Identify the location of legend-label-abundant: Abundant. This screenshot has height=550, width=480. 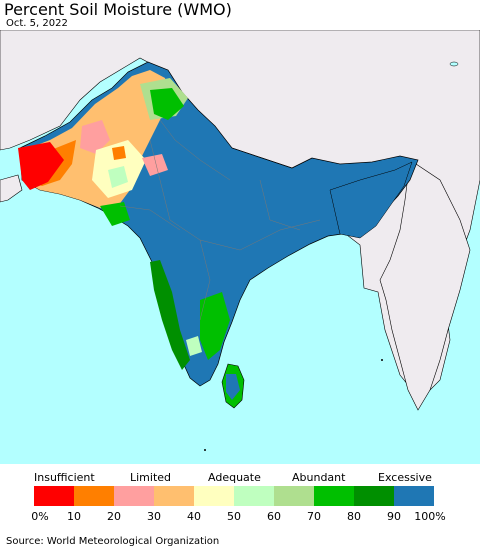
(319, 477).